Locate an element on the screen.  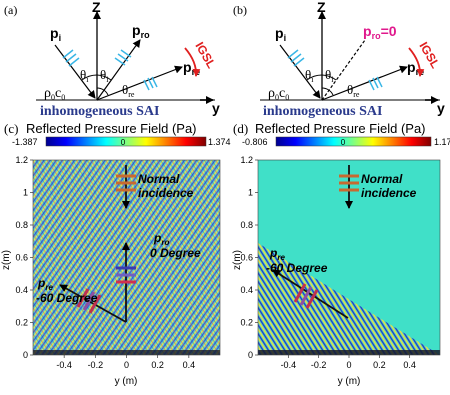
colorbar-max: 1.374 is located at coordinates (219, 142).